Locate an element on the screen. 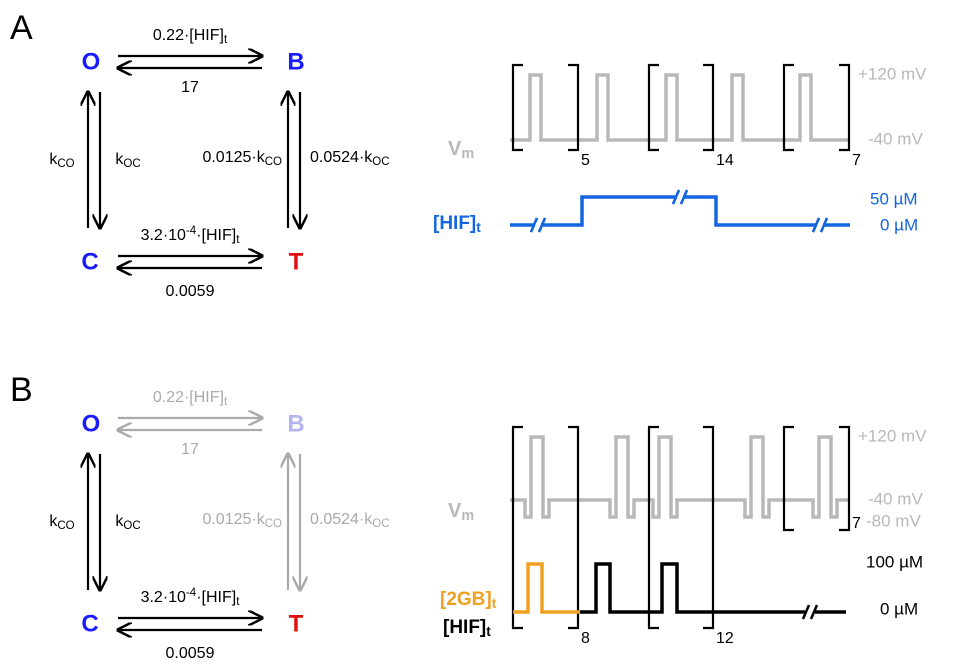 Image resolution: width=953 pixels, height=664 pixels. level-label: 50 µM is located at coordinates (894, 198).